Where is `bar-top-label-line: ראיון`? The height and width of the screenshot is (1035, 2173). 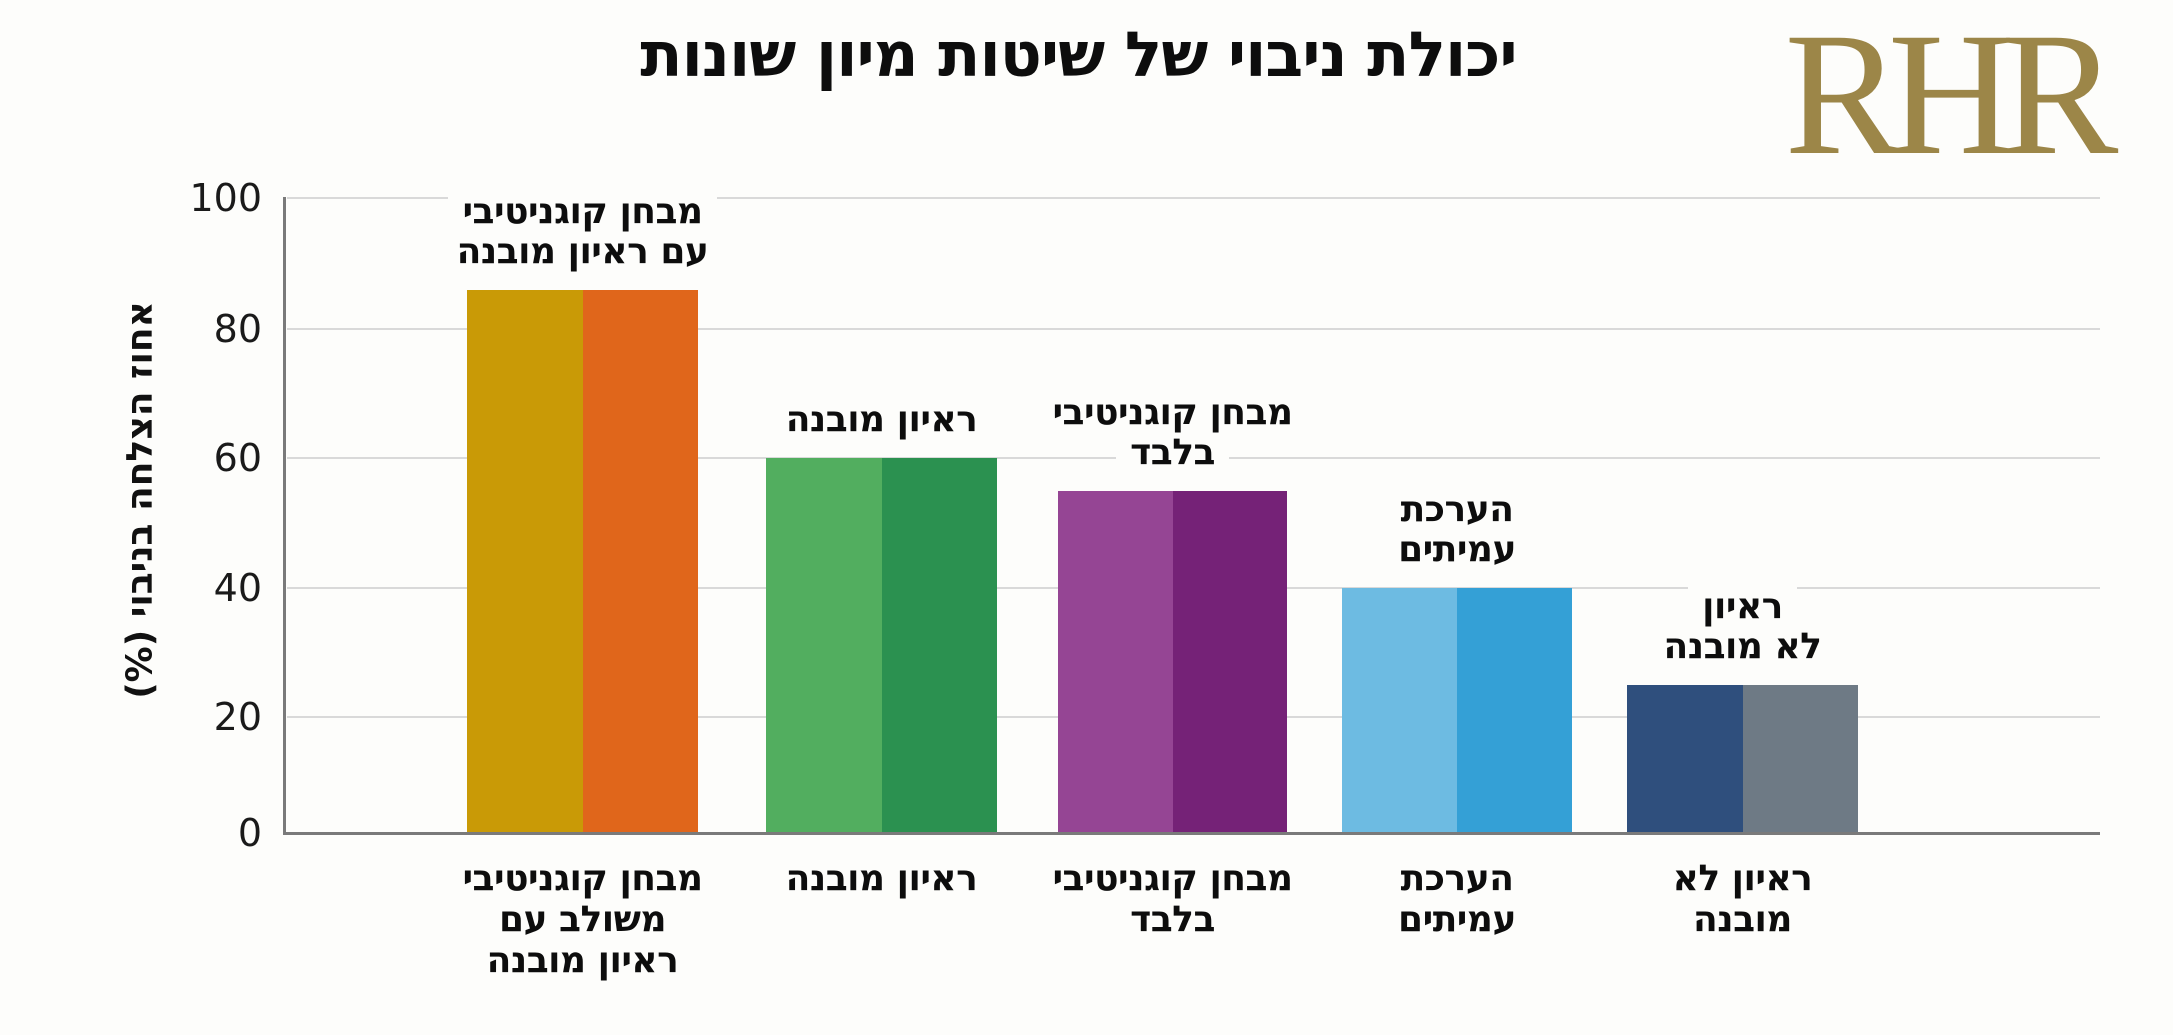
bar-top-label-line: ראיון is located at coordinates (1742, 606).